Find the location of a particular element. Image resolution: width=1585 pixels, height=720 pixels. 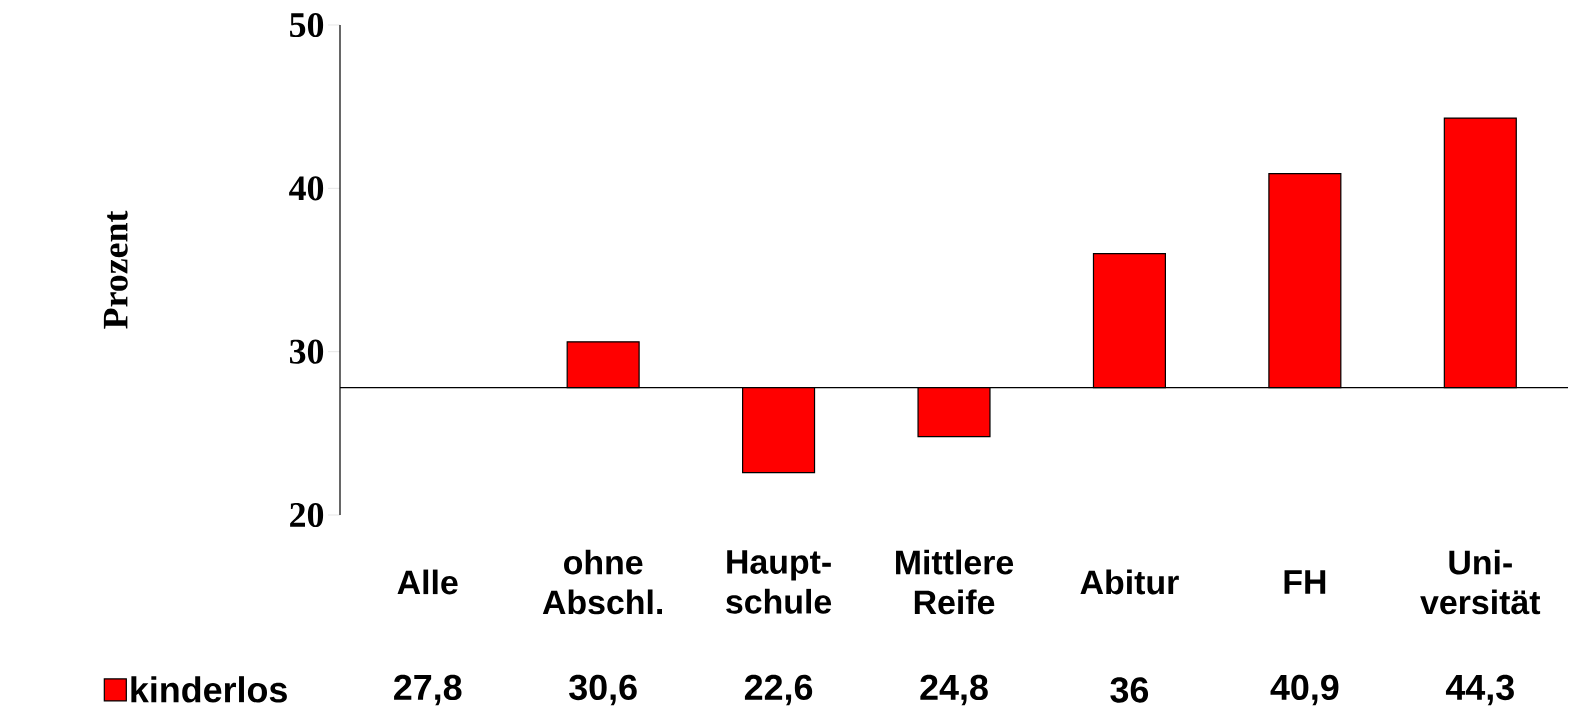

text: 36 is located at coordinates (1129, 690).